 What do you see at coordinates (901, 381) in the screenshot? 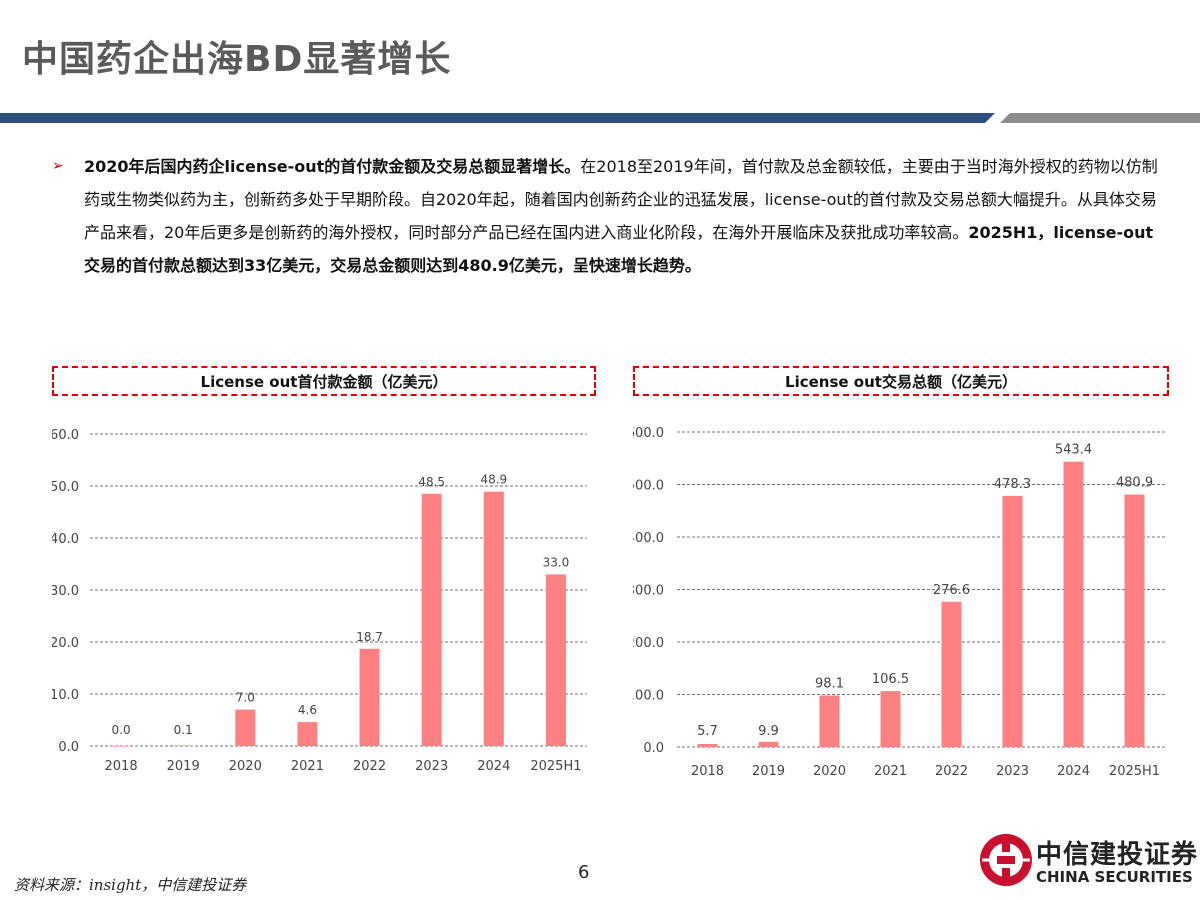
I see `chart-title: License out交易总额（亿美元）` at bounding box center [901, 381].